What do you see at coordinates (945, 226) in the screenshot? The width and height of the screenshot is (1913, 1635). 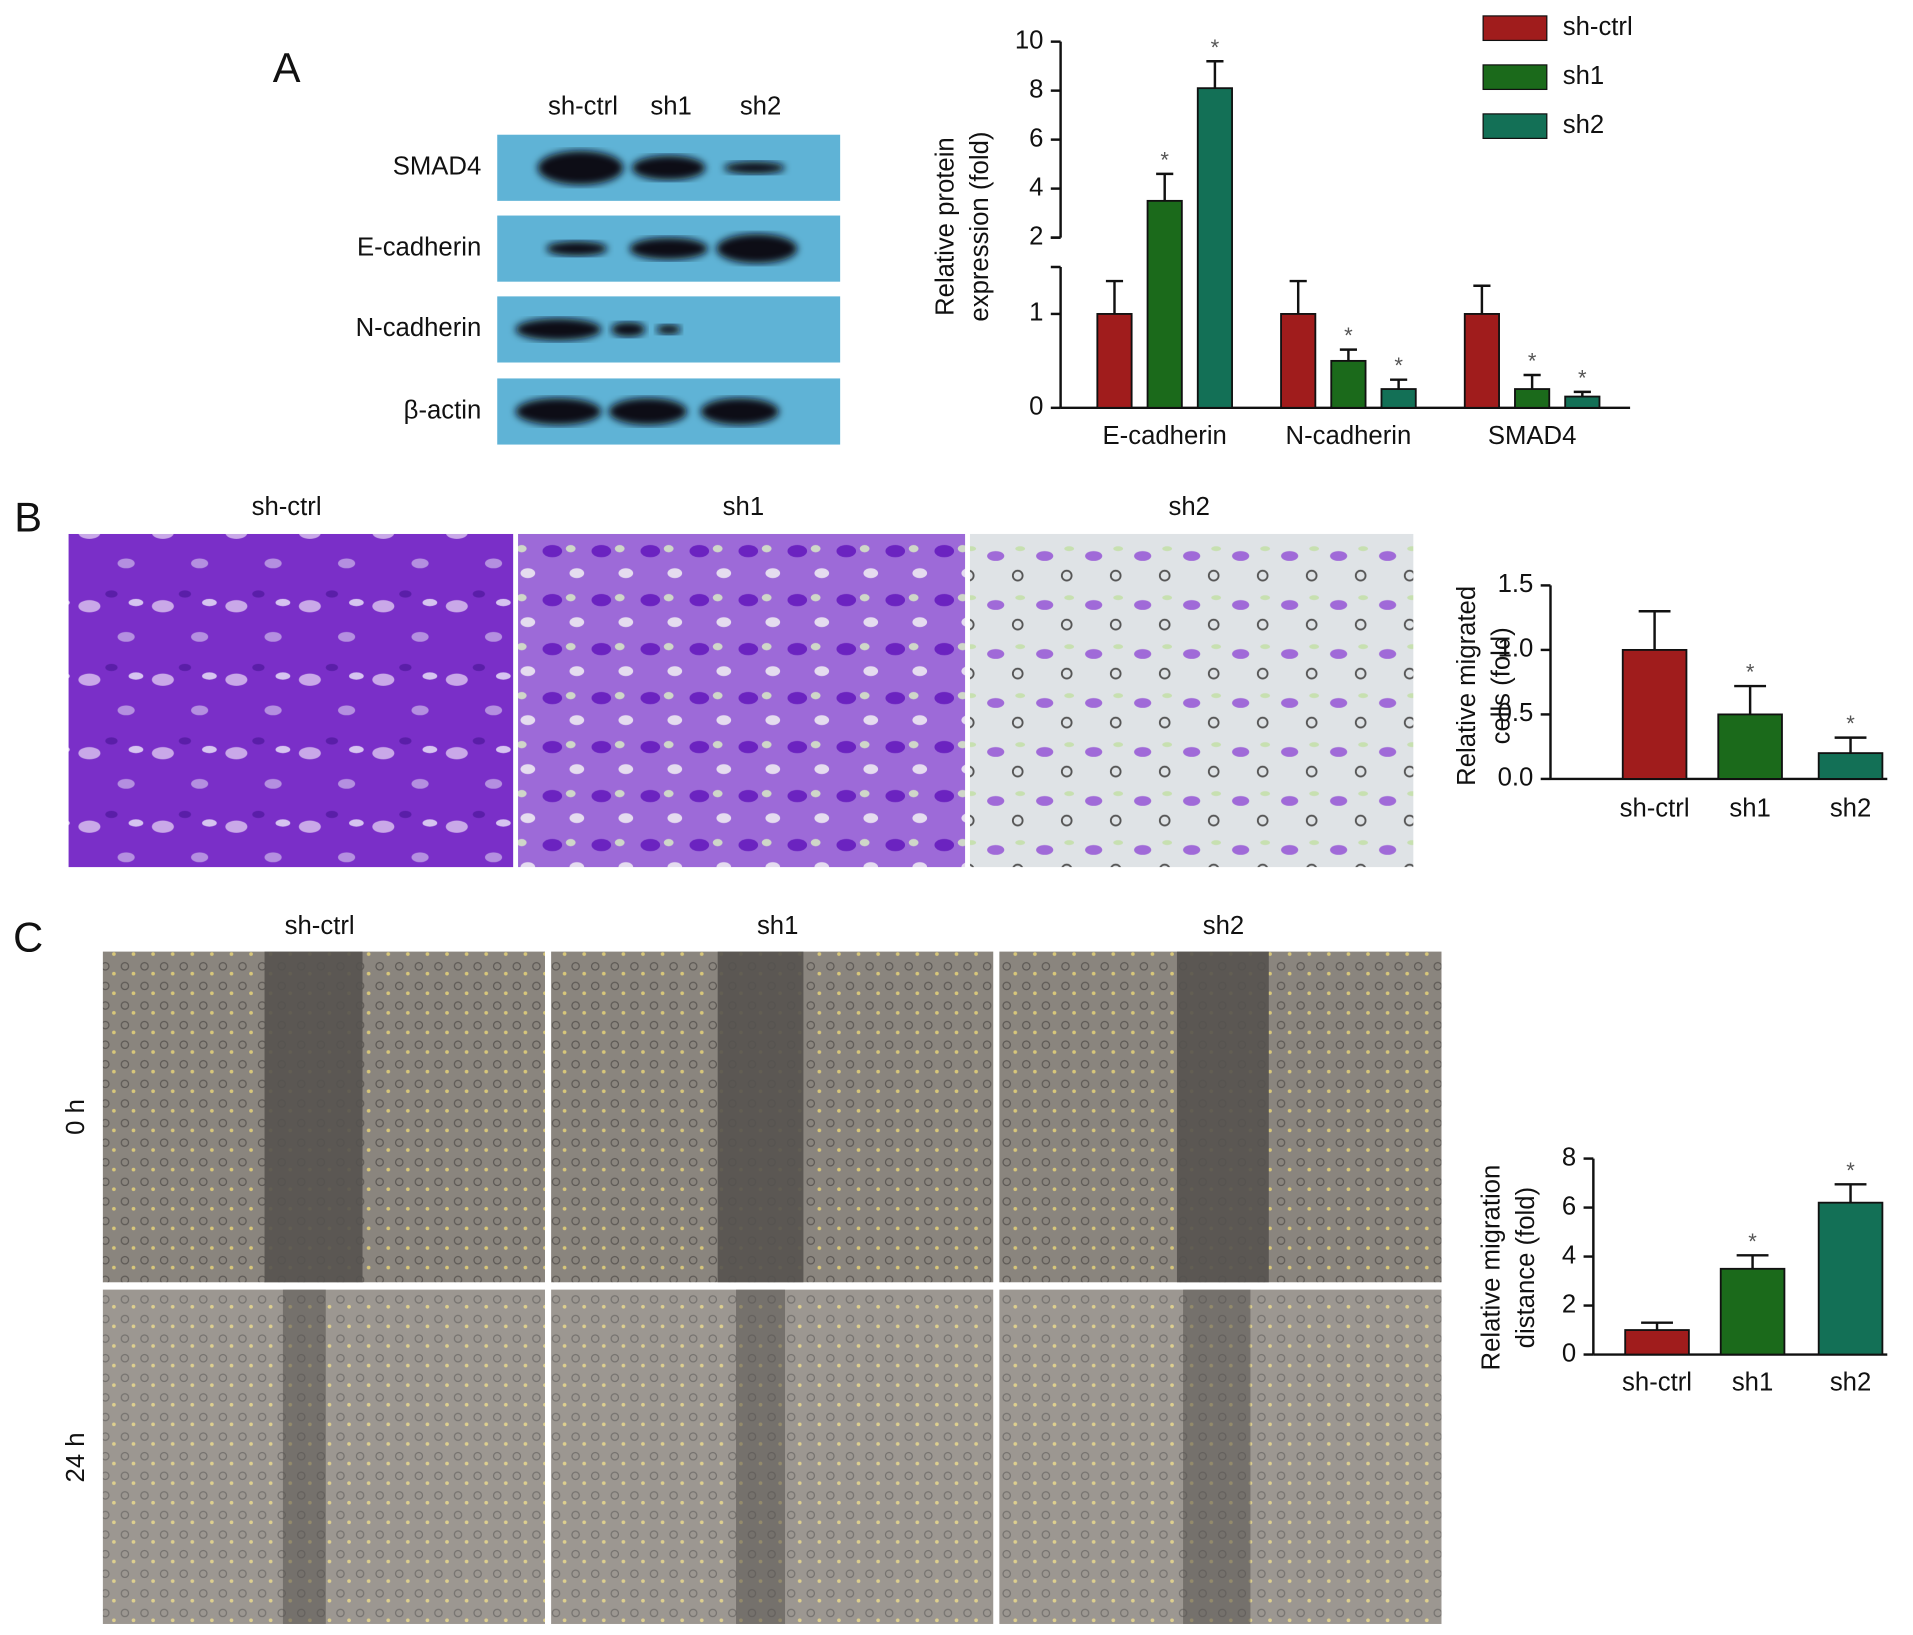 I see `y-axis-label: Relative protein` at bounding box center [945, 226].